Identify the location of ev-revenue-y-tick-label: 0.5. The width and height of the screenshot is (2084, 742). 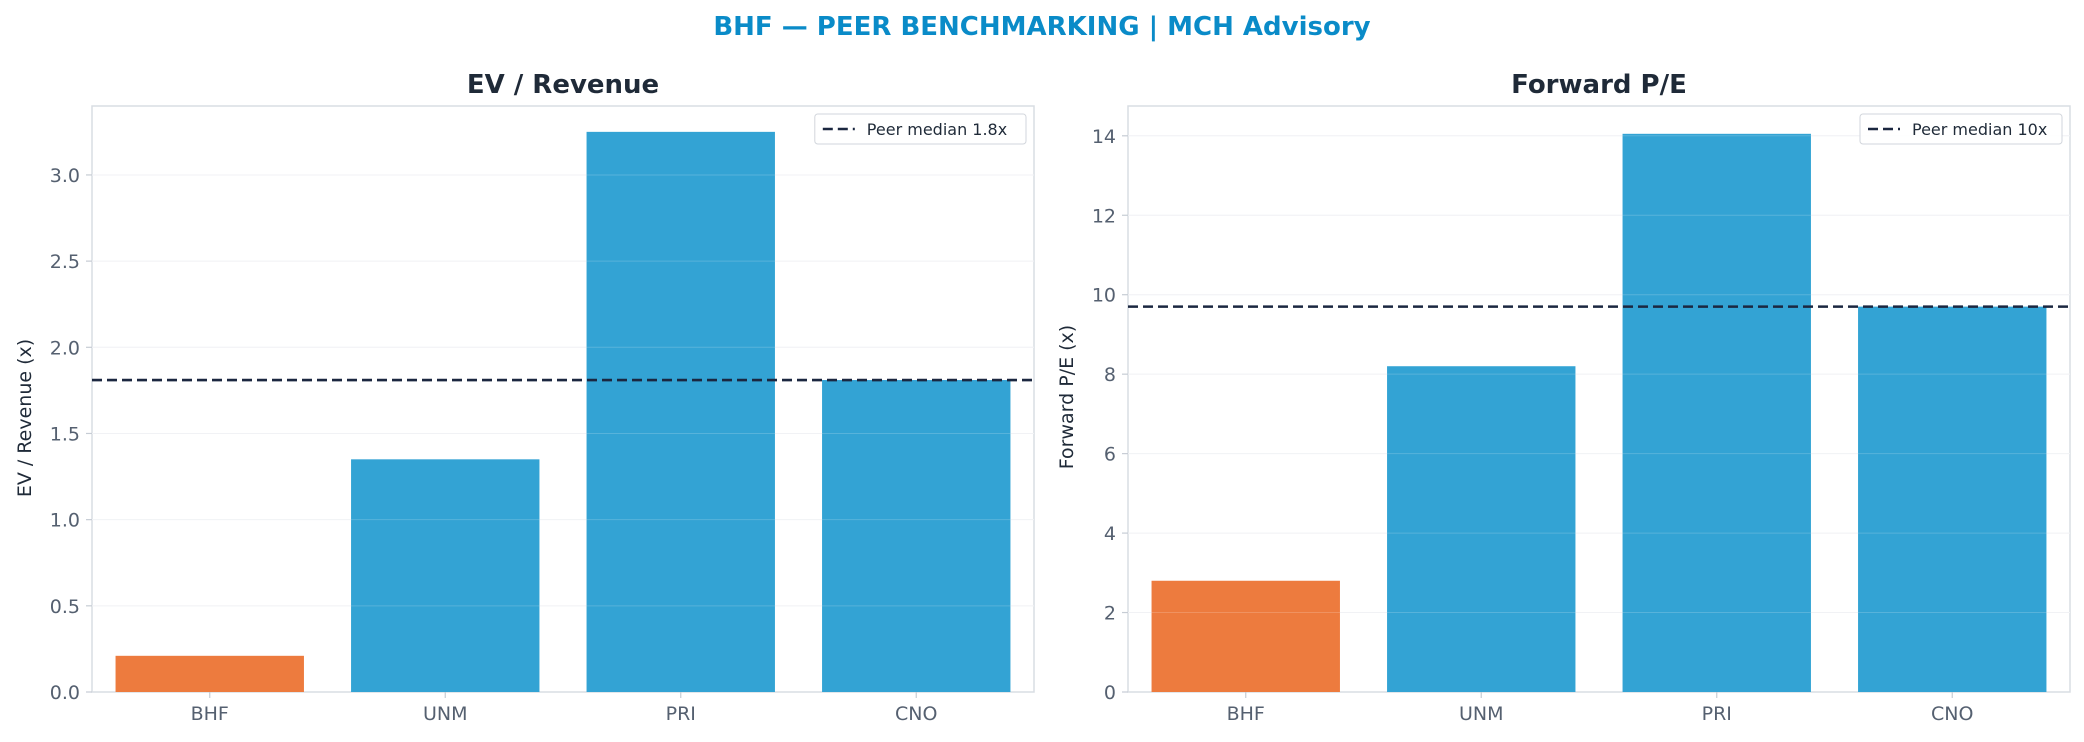
(65, 607).